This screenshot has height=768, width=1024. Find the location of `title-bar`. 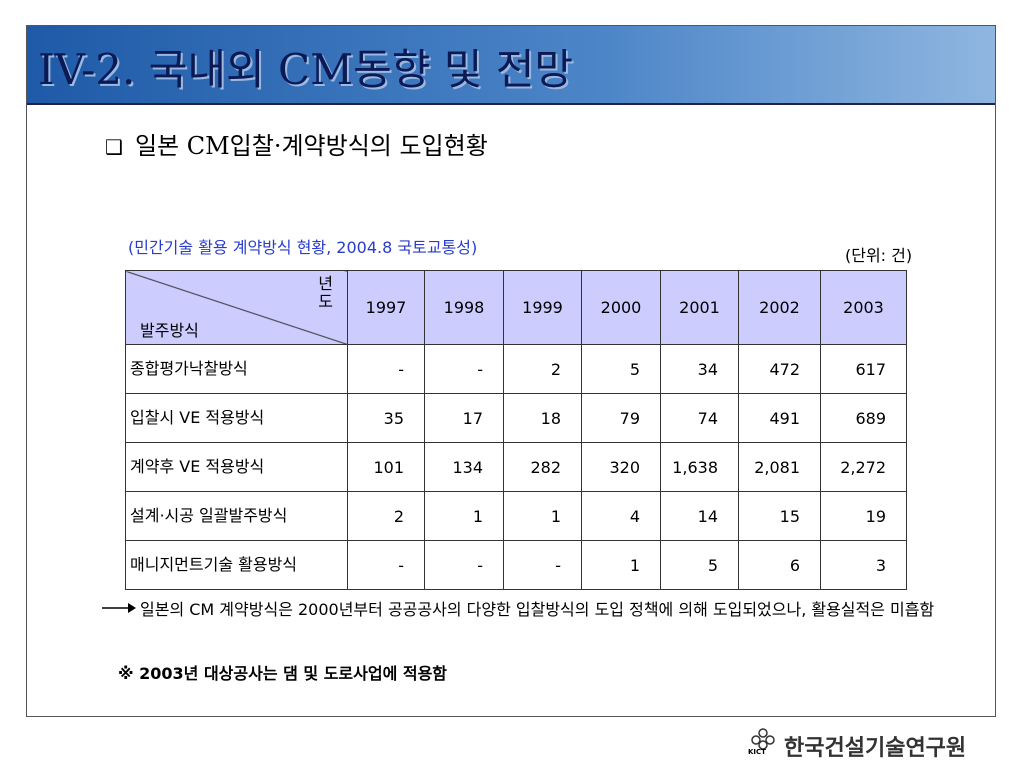

title-bar is located at coordinates (511, 65).